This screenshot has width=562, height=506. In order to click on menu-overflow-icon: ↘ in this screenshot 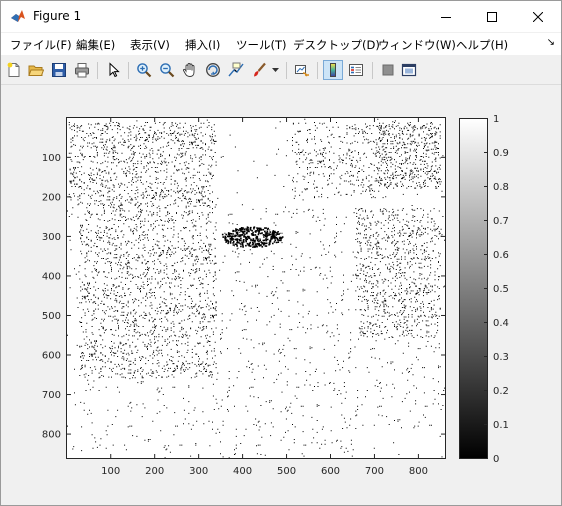, I will do `click(550, 42)`.